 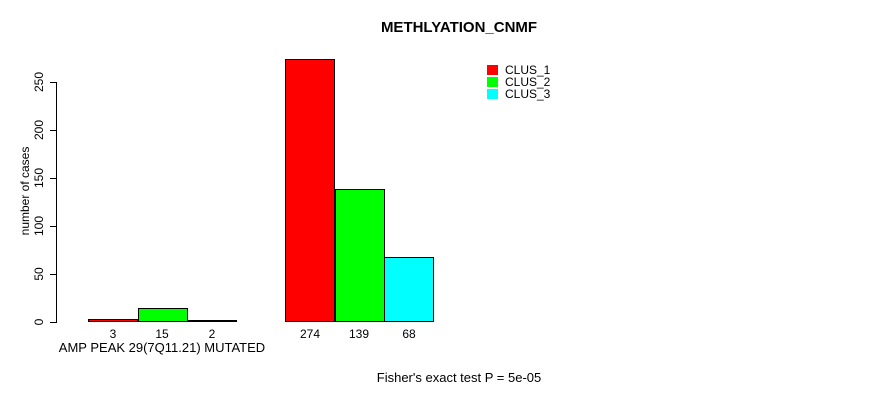 I want to click on chart-title: METHLYATION_CNMF, so click(x=459, y=27).